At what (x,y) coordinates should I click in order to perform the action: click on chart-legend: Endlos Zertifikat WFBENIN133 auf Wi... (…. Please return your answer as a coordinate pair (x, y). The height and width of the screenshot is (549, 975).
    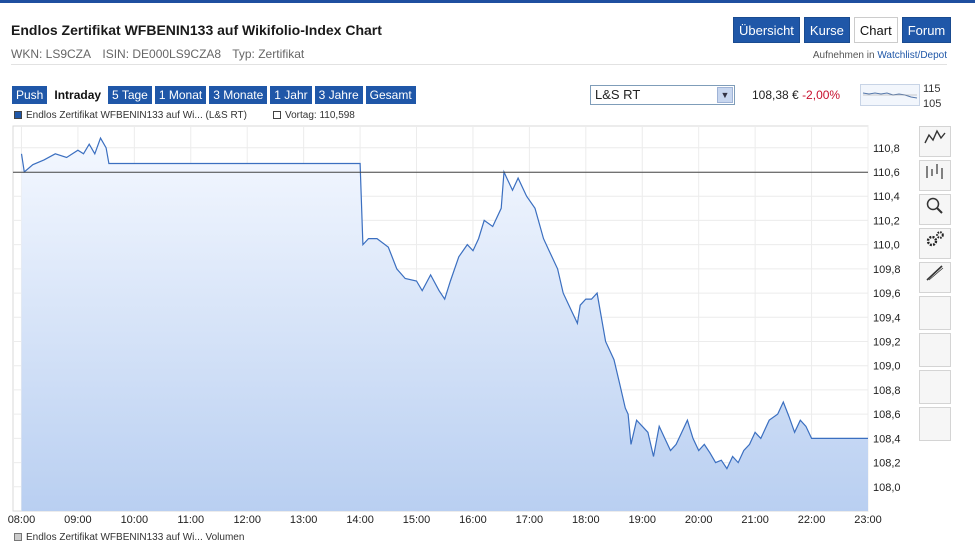
    Looking at the image, I should click on (184, 115).